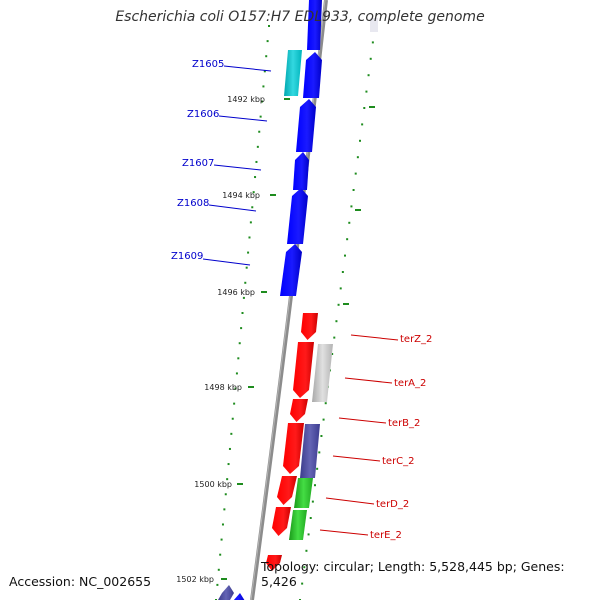 The image size is (600, 600). What do you see at coordinates (416, 339) in the screenshot?
I see `reverse-gene-label: terZ_2` at bounding box center [416, 339].